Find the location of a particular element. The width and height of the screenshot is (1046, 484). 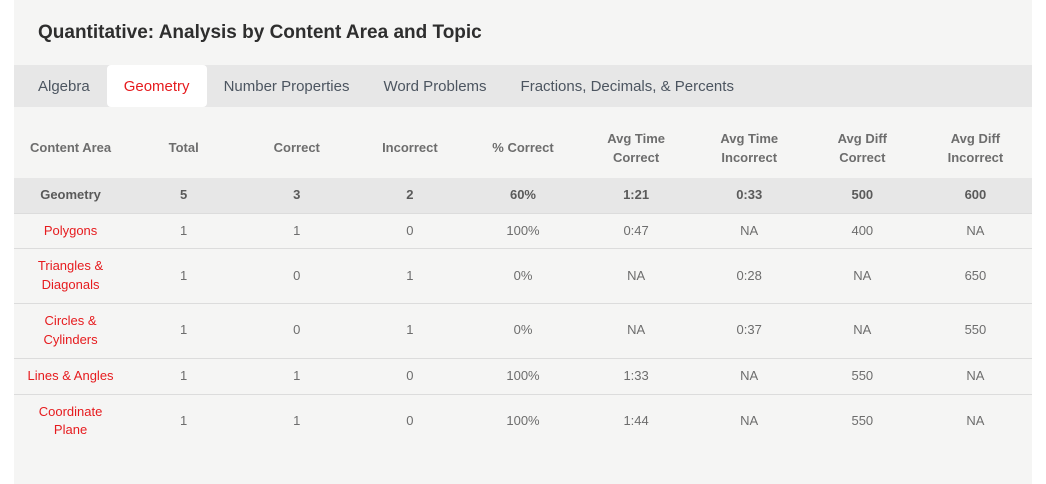

cell-lines-and-angles-avg-time-correct: 1:33 is located at coordinates (636, 376).